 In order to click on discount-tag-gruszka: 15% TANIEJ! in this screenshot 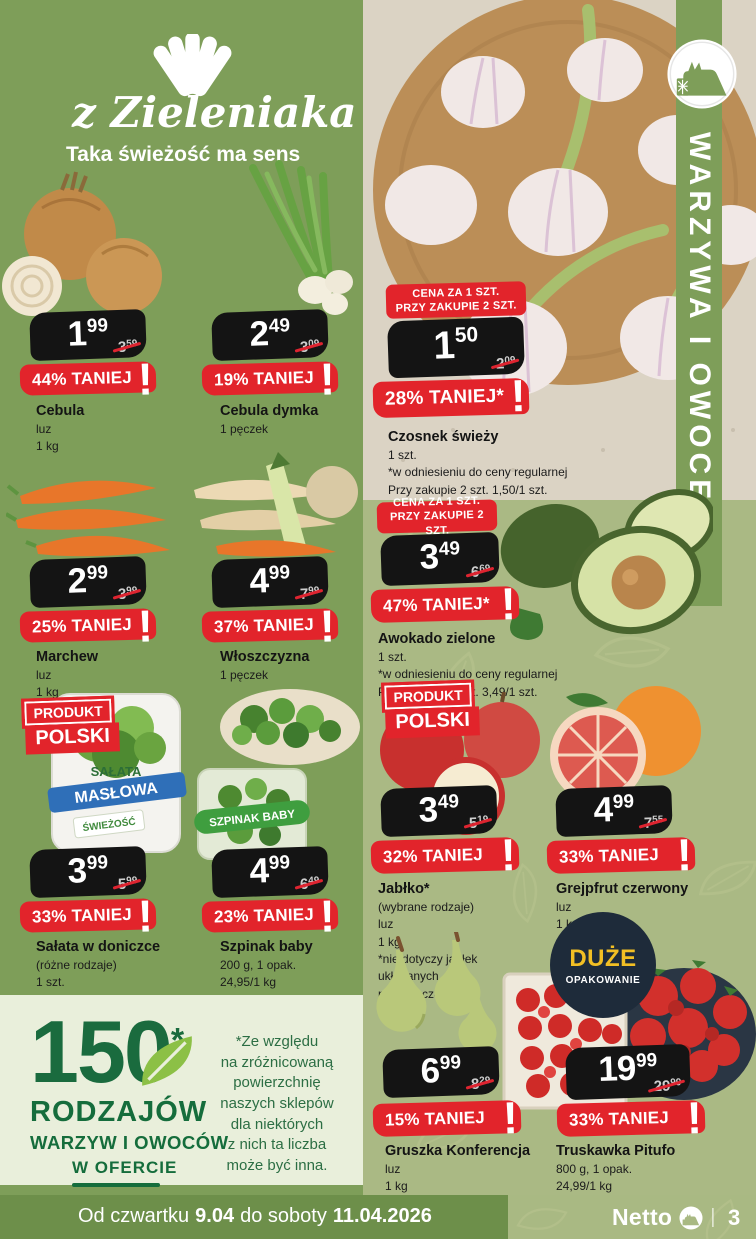, I will do `click(447, 1118)`.